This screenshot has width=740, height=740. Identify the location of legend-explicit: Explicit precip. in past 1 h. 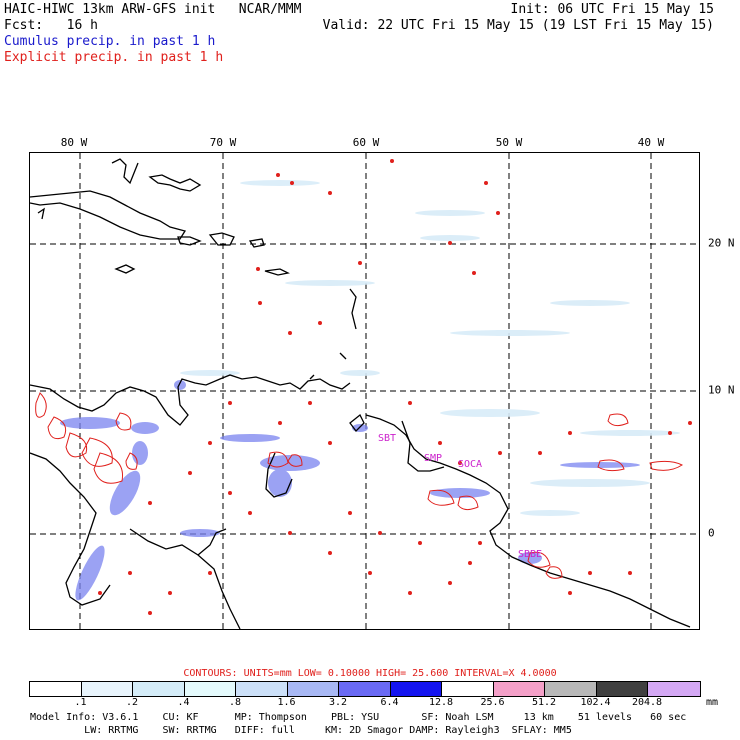
(114, 57).